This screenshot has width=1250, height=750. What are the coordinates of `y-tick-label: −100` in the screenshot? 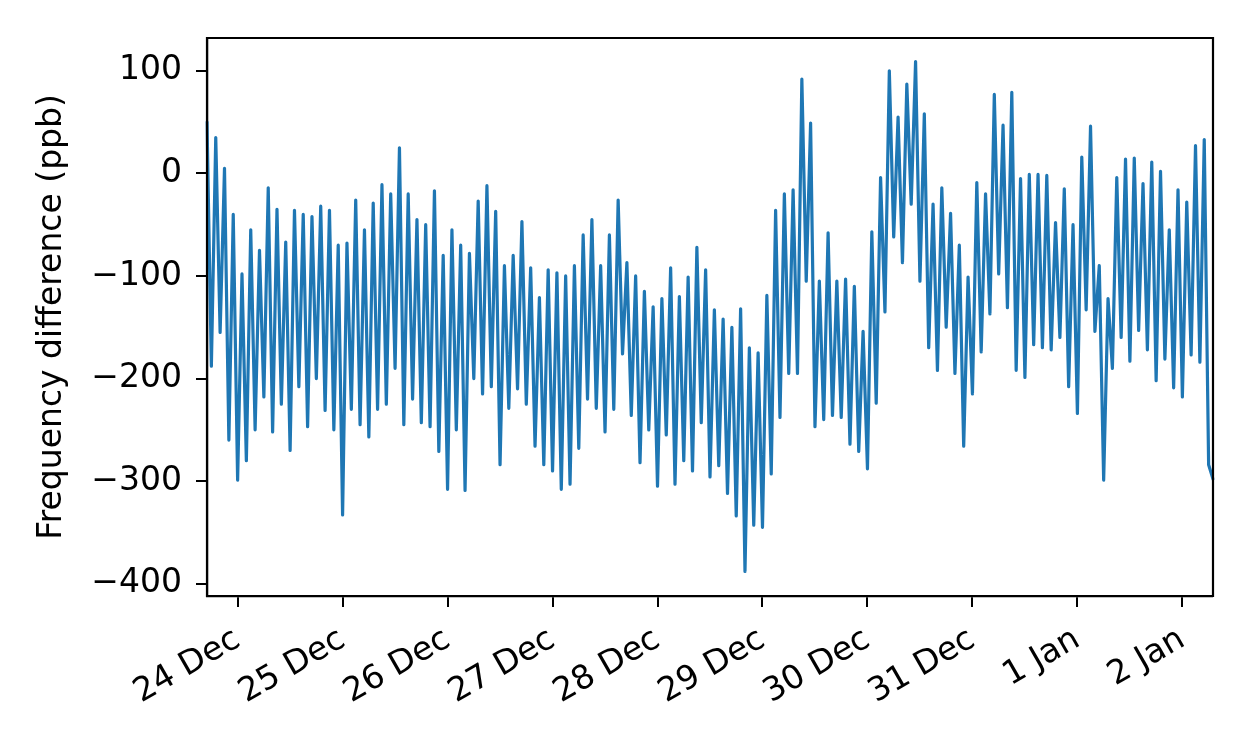 It's located at (136, 273).